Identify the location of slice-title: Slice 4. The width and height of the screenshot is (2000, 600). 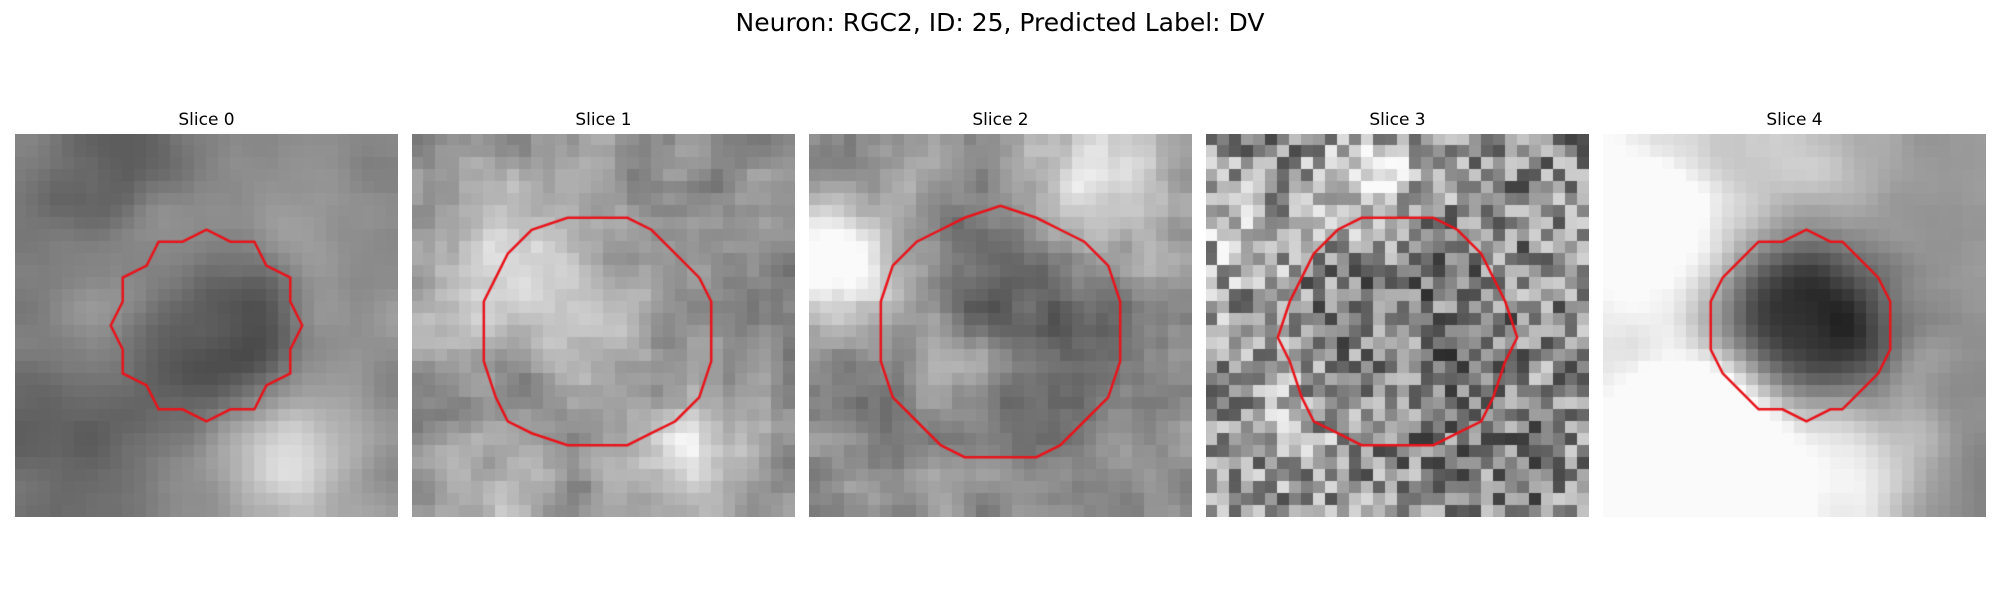
(1794, 120).